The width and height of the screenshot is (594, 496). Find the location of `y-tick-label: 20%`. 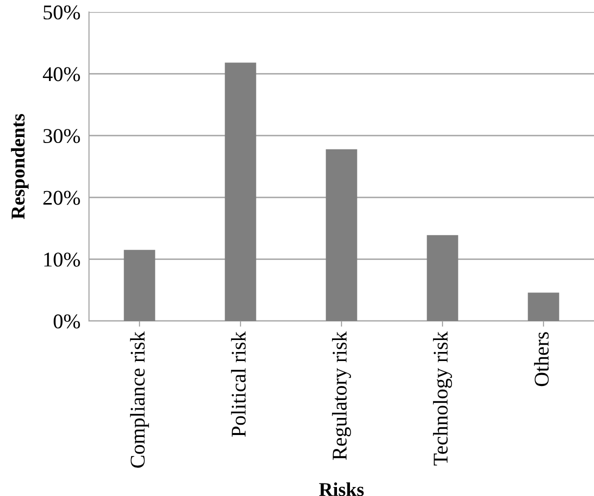

y-tick-label: 20% is located at coordinates (61, 197).